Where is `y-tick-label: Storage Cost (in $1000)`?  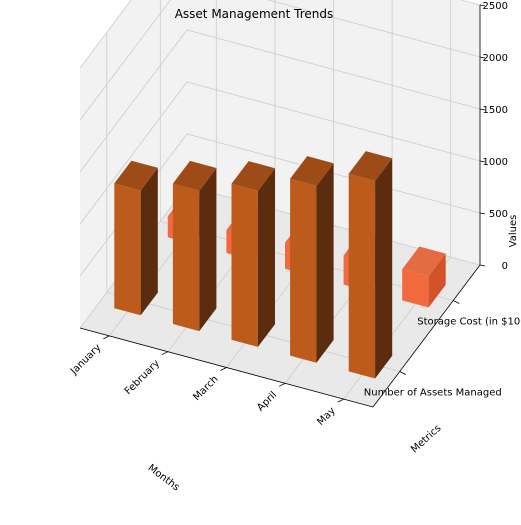 y-tick-label: Storage Cost (in $1000) is located at coordinates (469, 322).